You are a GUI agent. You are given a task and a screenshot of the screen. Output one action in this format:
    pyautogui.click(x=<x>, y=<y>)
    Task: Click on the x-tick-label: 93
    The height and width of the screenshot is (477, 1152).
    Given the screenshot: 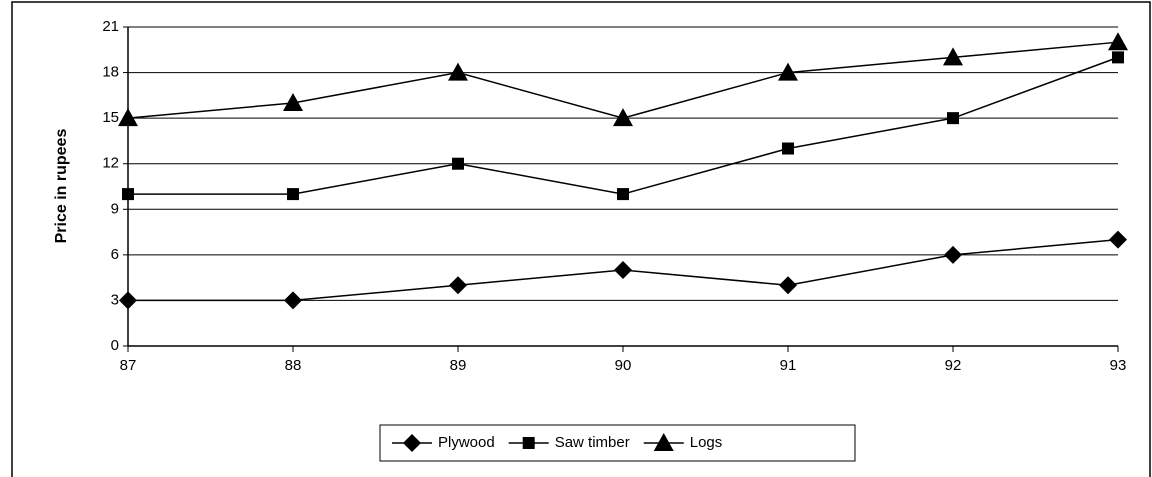 What is the action you would take?
    pyautogui.click(x=1118, y=365)
    